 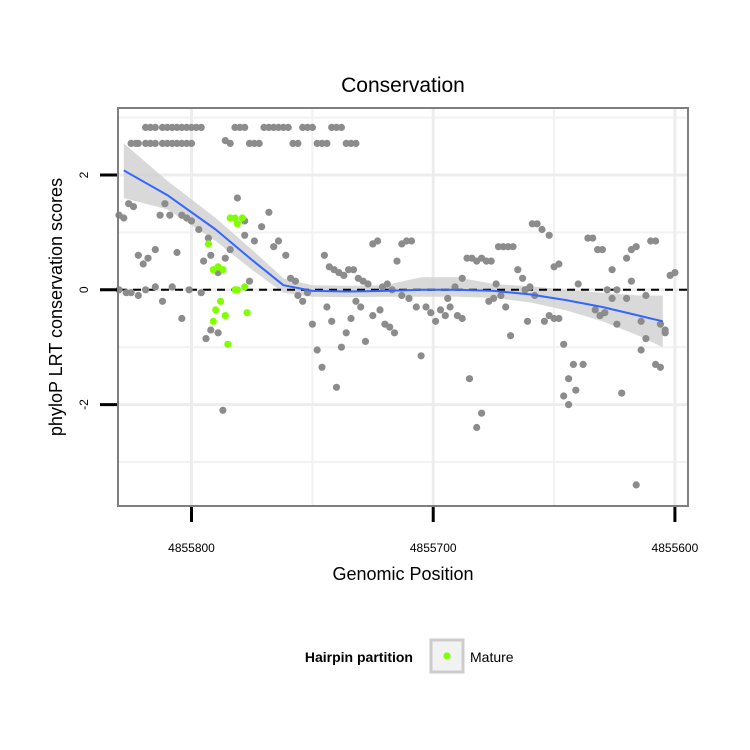 What do you see at coordinates (191, 548) in the screenshot?
I see `x-tick-label: 4855800` at bounding box center [191, 548].